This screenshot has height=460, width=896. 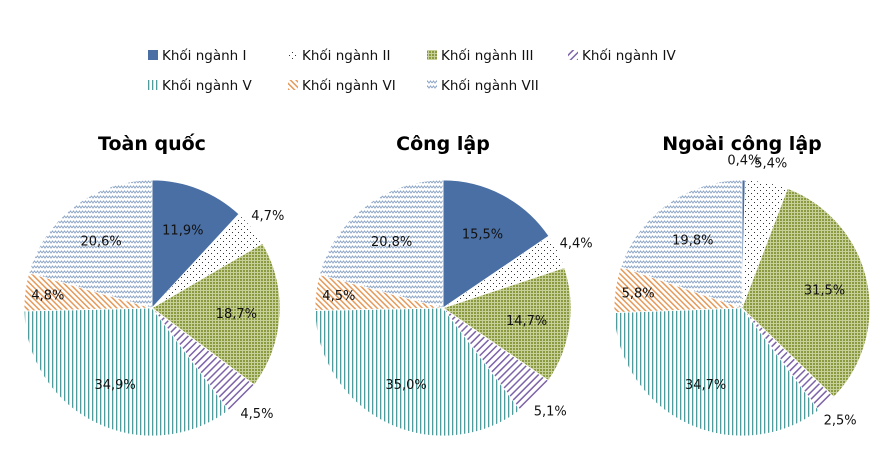 What do you see at coordinates (743, 161) in the screenshot?
I see `data-label: 0,4%` at bounding box center [743, 161].